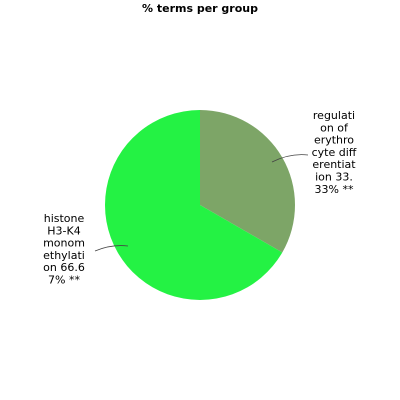  I want to click on slice-label-line: ion 33., so click(334, 177).